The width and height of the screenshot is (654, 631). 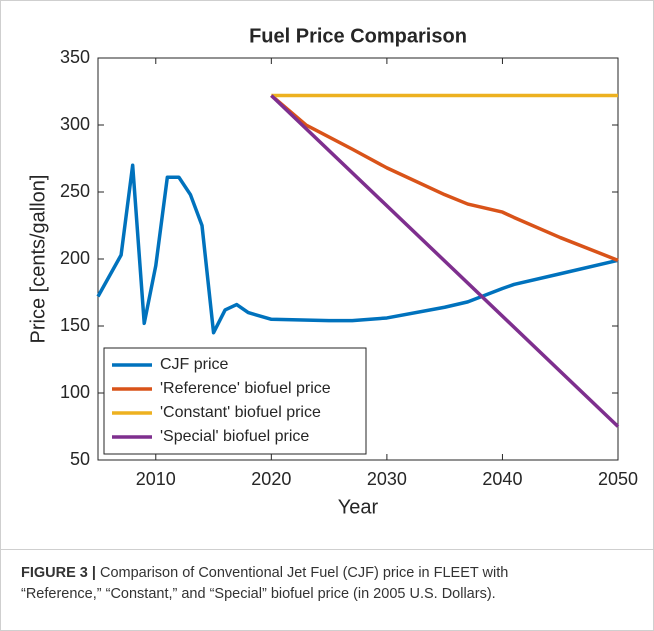 I want to click on separator, so click(x=327, y=549).